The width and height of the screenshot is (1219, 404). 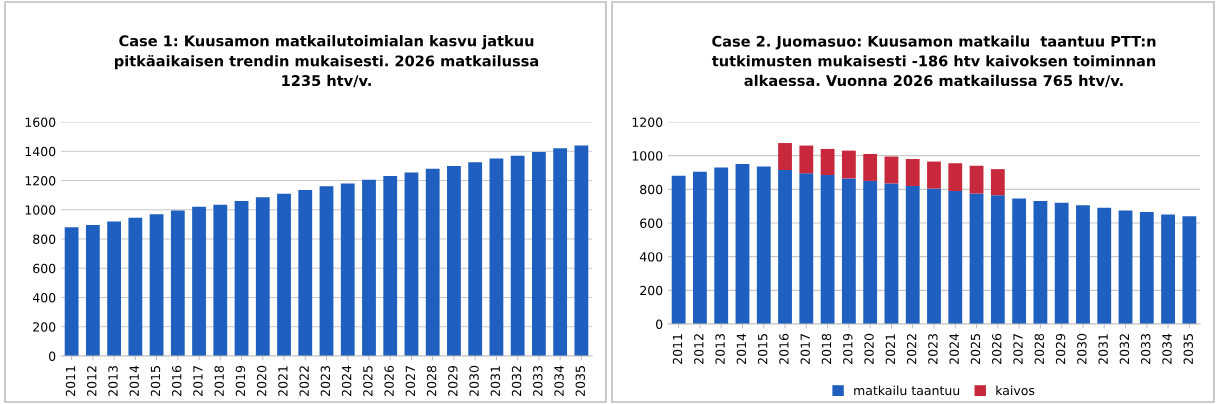 I want to click on y-tick-label: 600, so click(x=44, y=268).